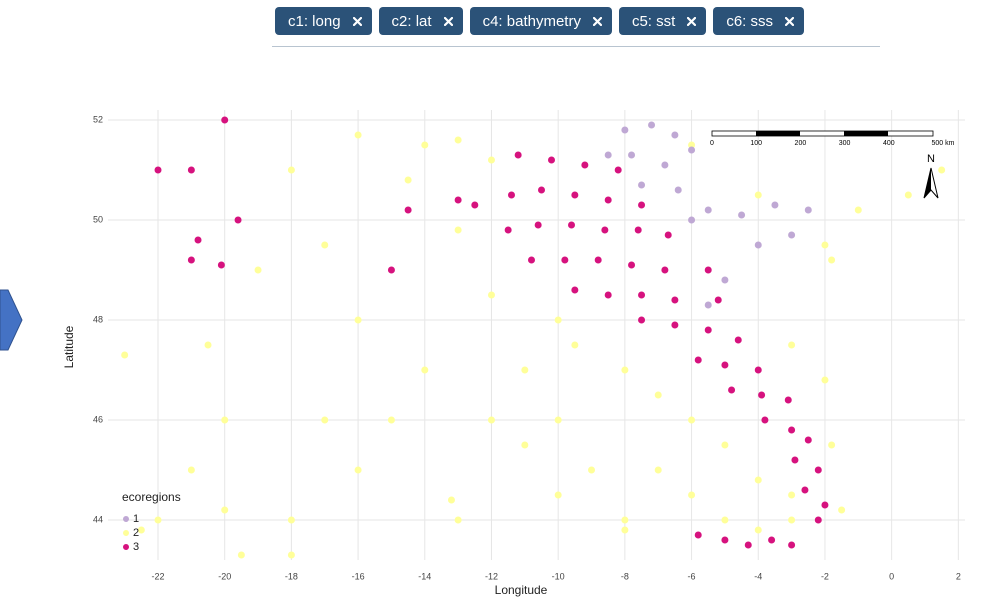  Describe the element at coordinates (136, 519) in the screenshot. I see `legend-label: 1` at that location.